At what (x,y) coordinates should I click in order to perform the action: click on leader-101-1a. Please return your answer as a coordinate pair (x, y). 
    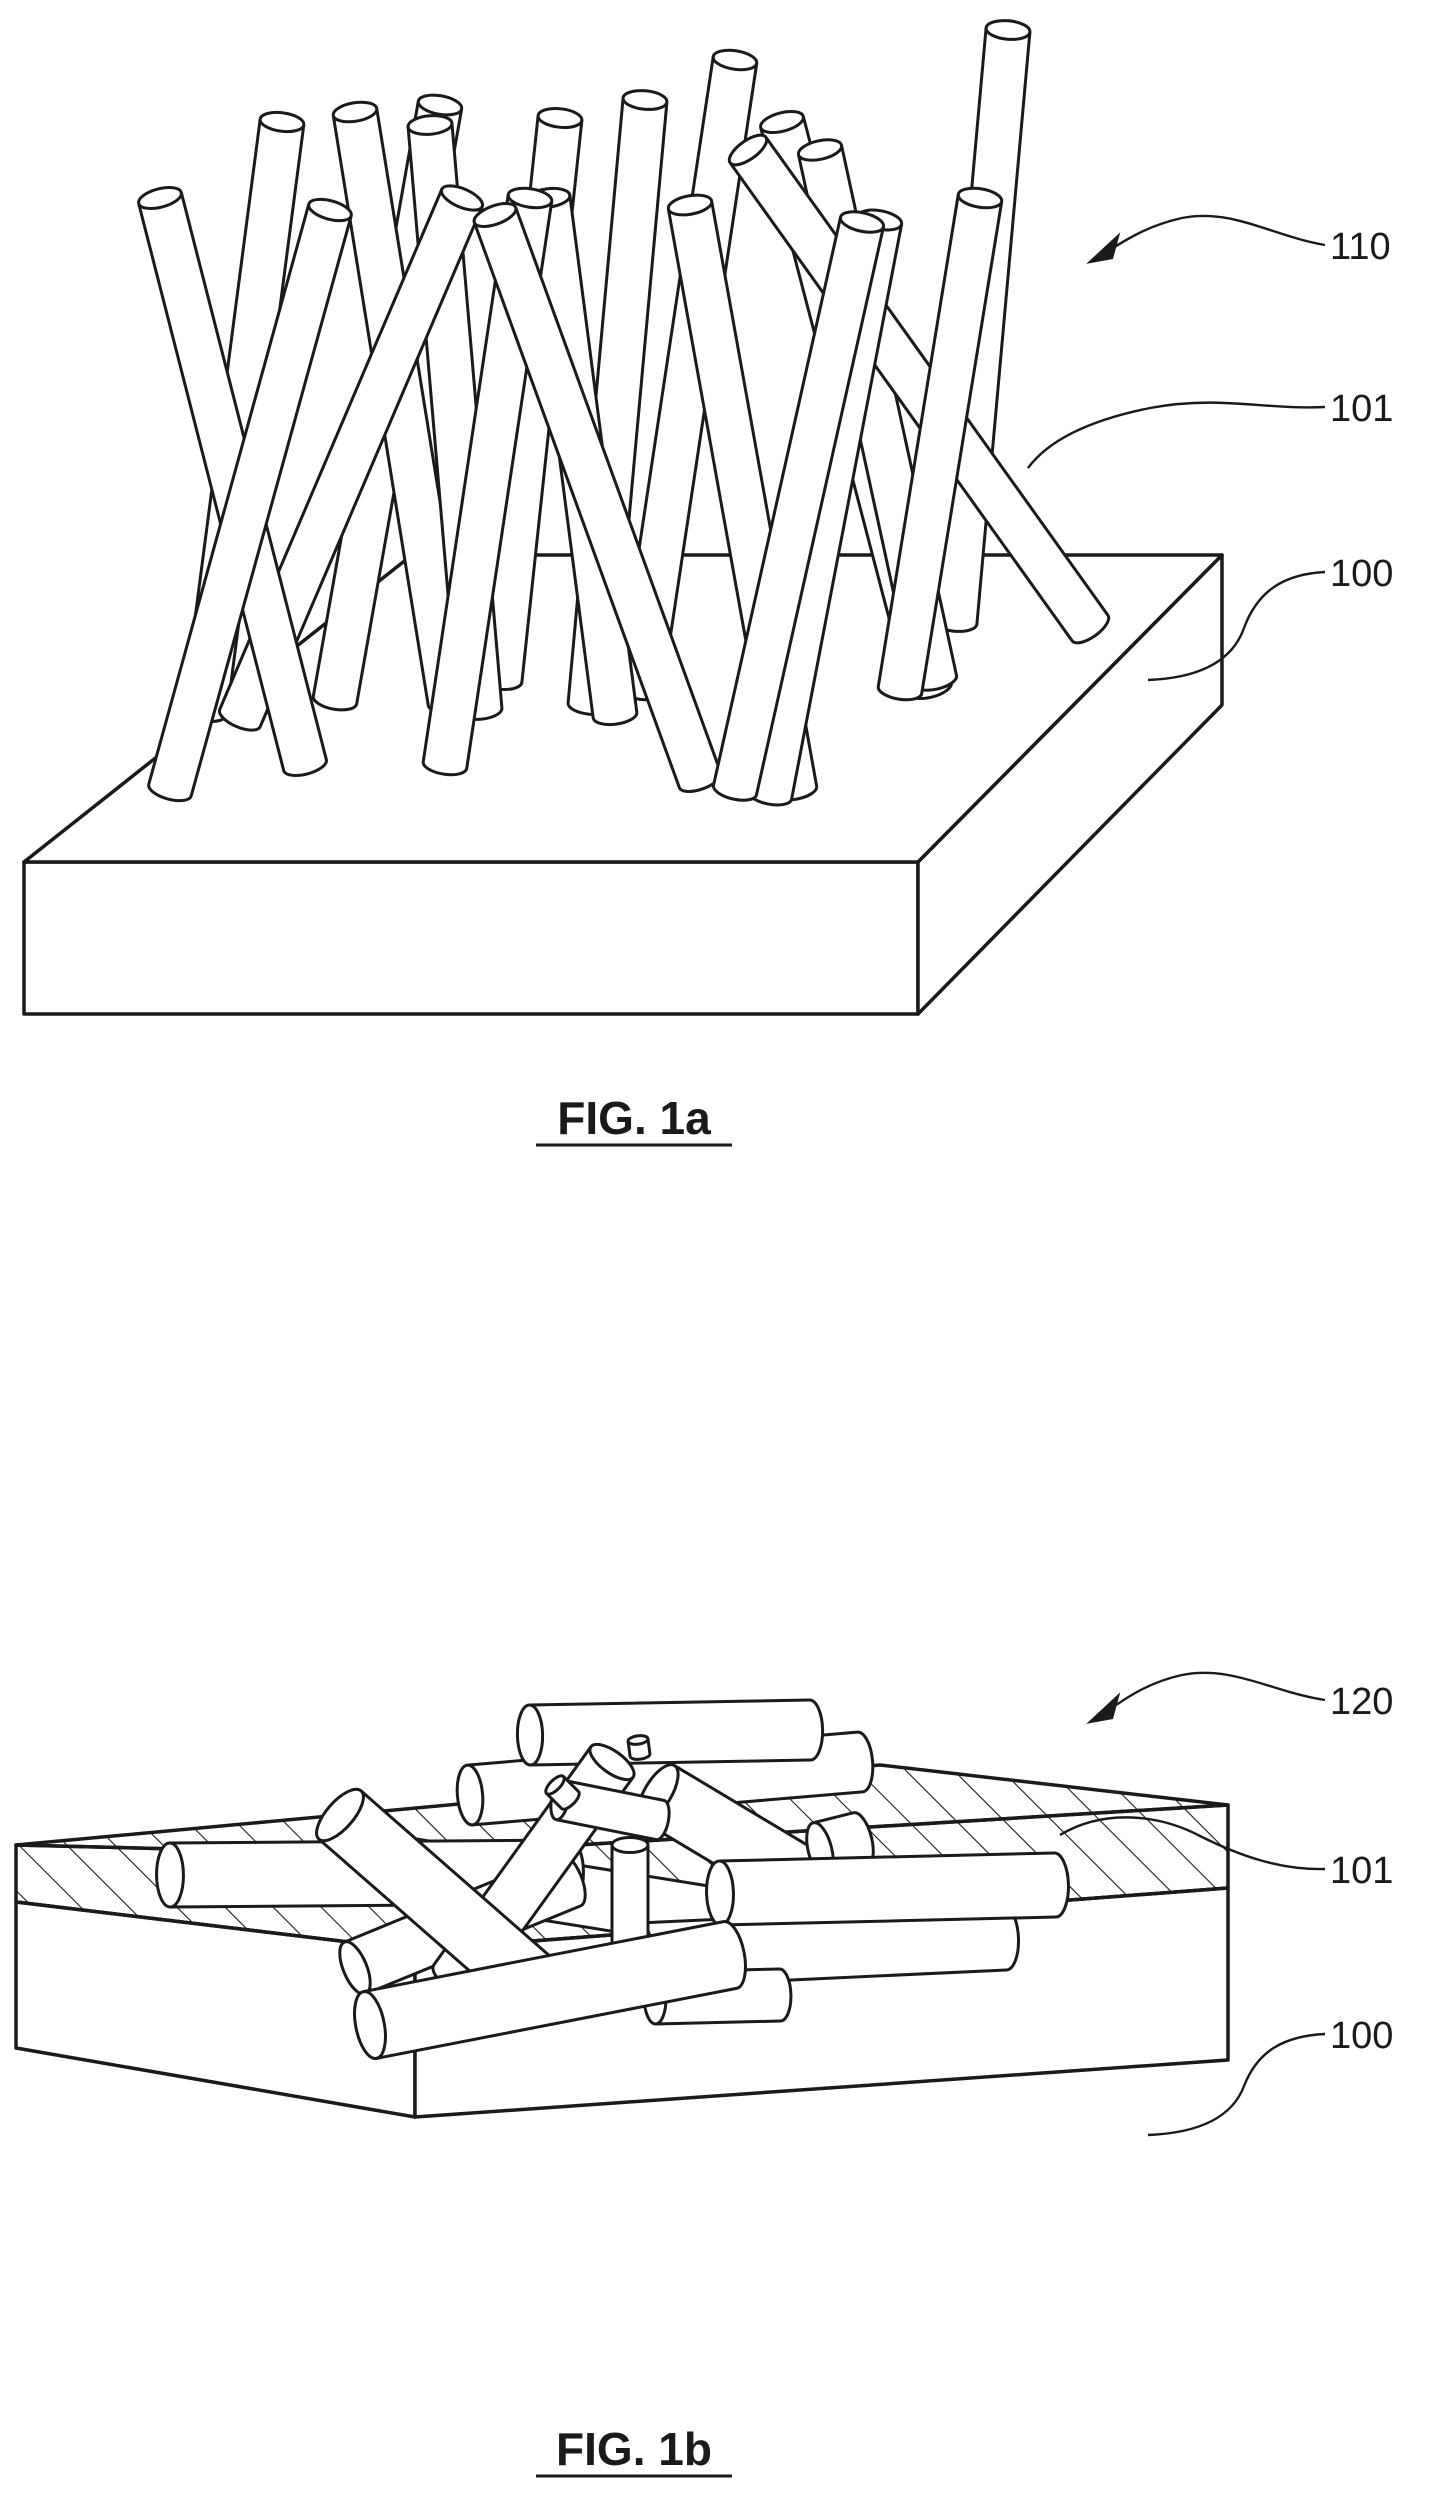
    Looking at the image, I should click on (1176, 435).